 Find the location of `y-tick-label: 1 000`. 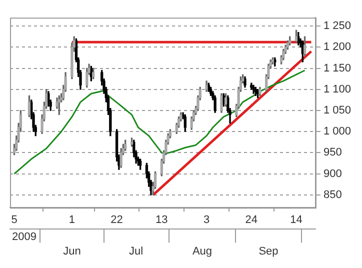

y-tick-label: 1 000 is located at coordinates (337, 132).